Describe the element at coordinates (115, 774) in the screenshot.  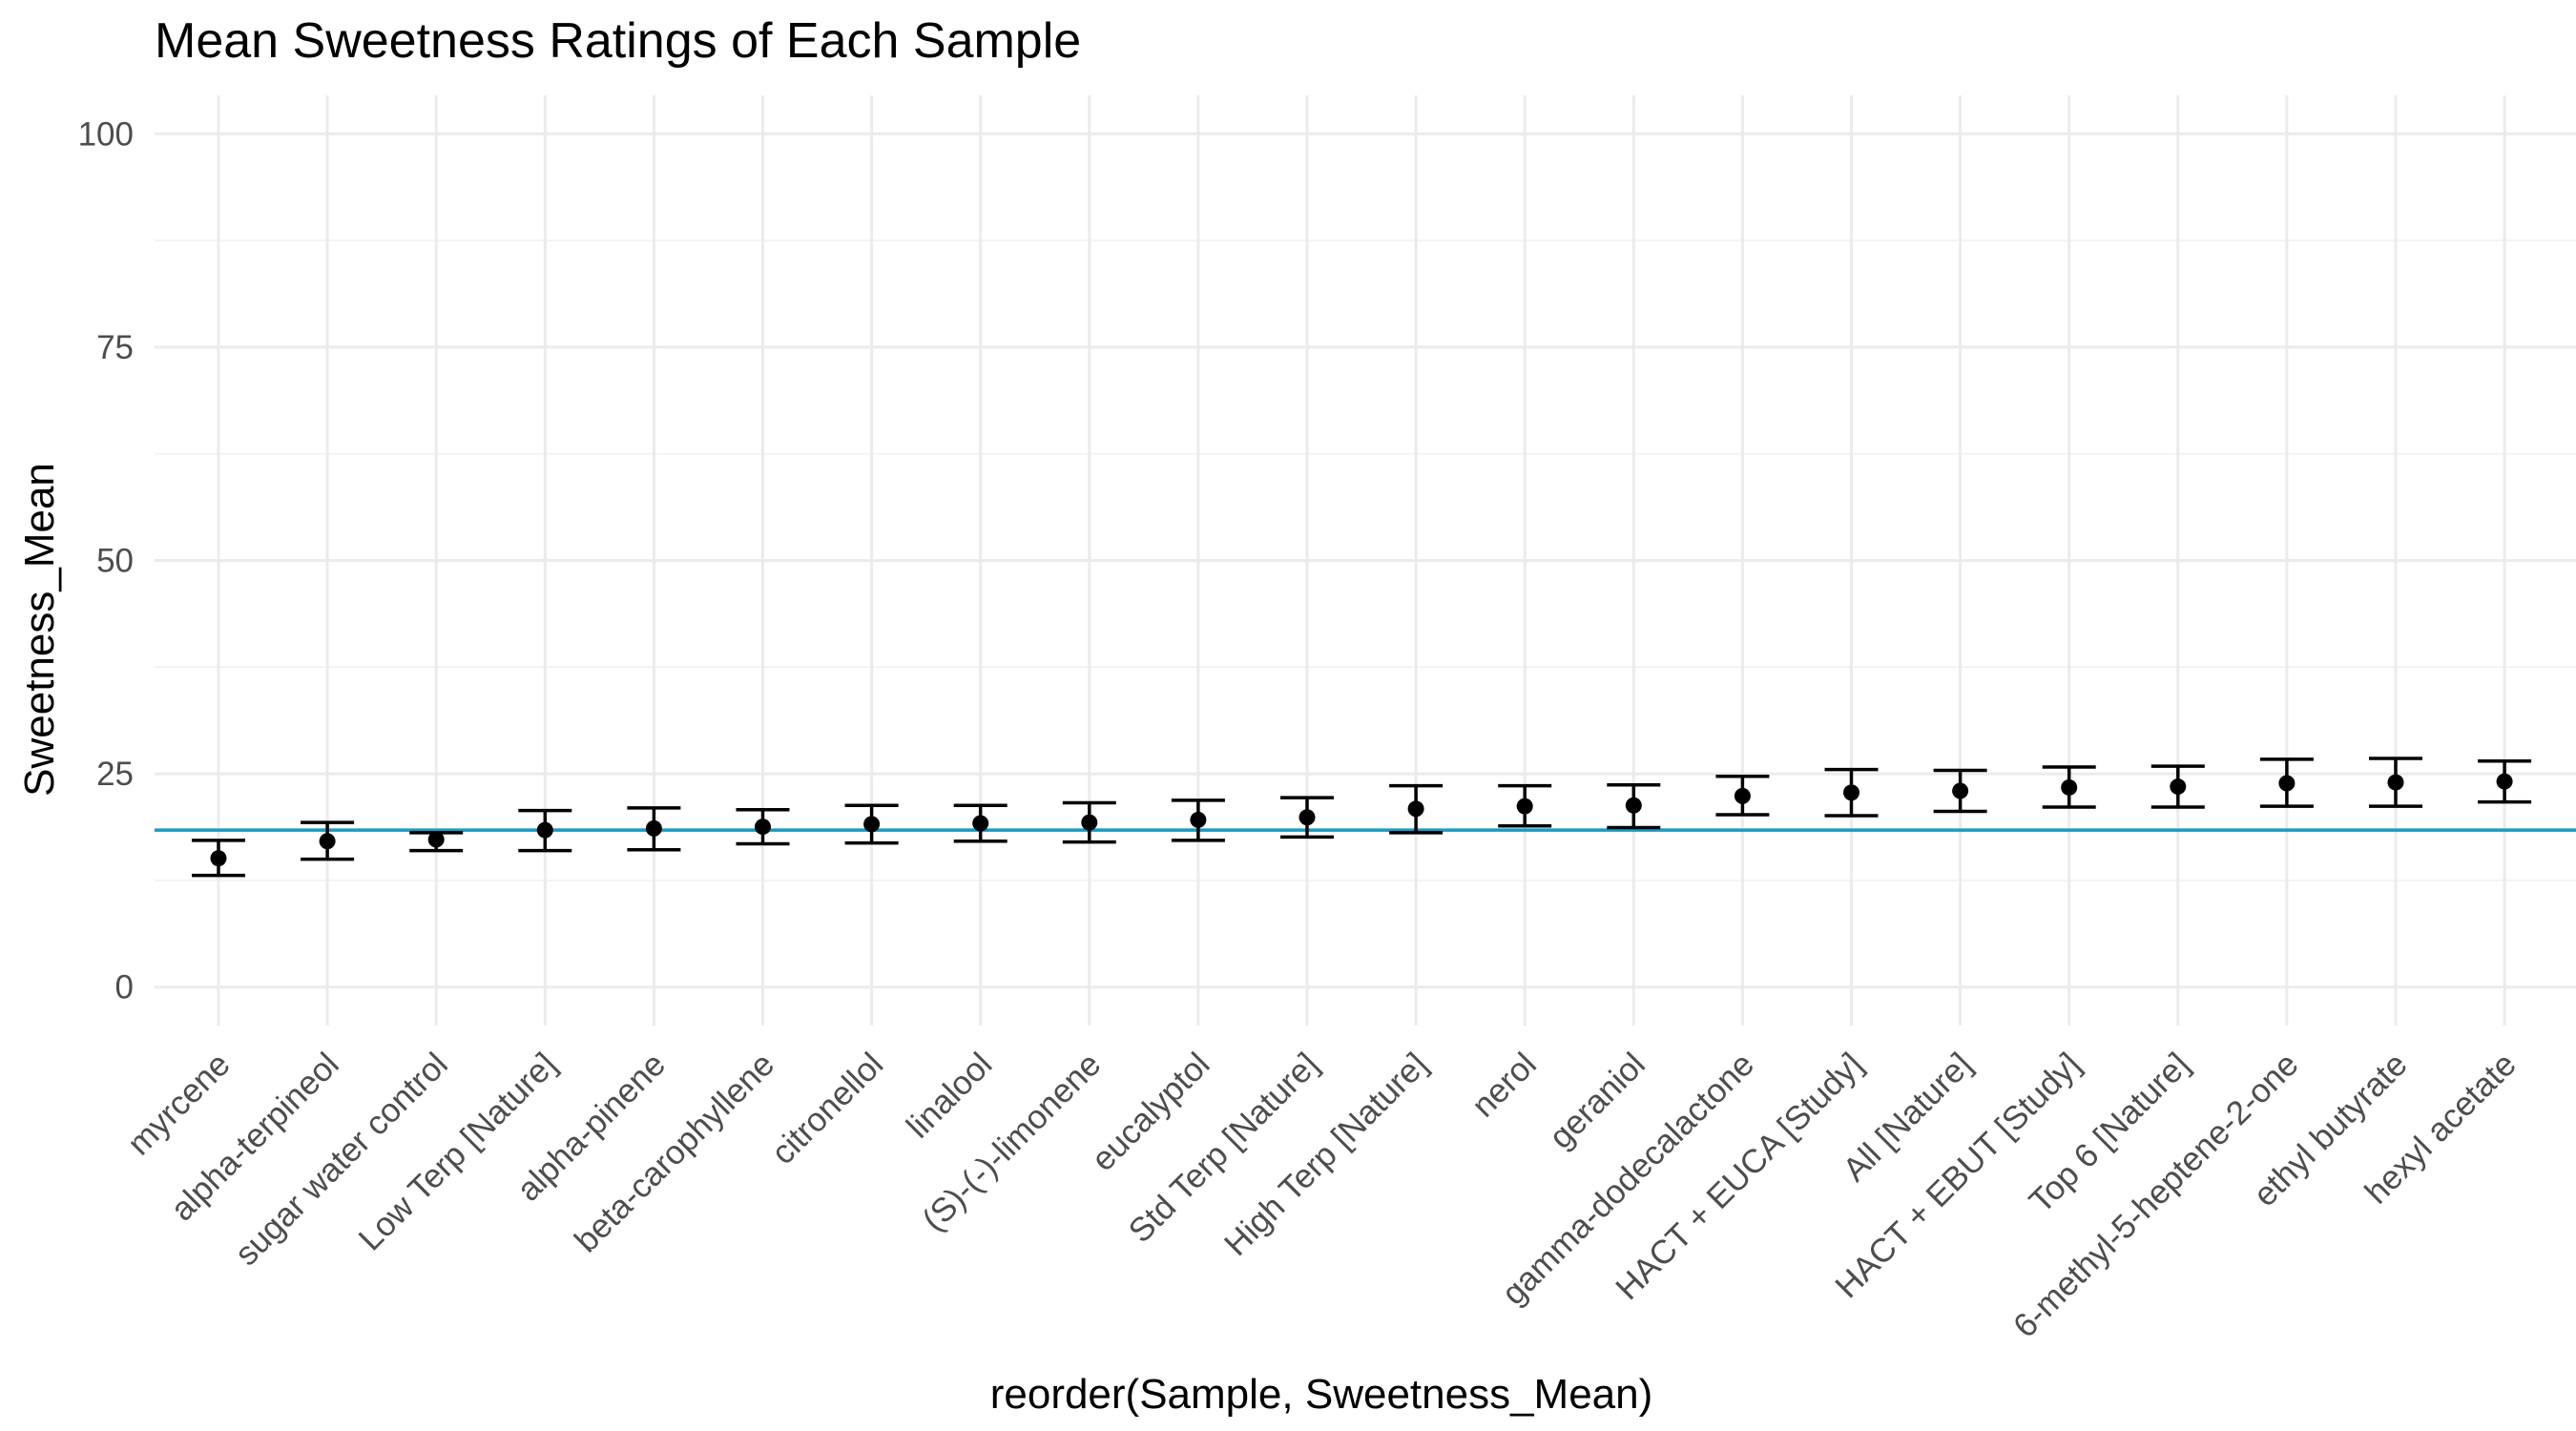
I see `y-tick-label: 25` at that location.